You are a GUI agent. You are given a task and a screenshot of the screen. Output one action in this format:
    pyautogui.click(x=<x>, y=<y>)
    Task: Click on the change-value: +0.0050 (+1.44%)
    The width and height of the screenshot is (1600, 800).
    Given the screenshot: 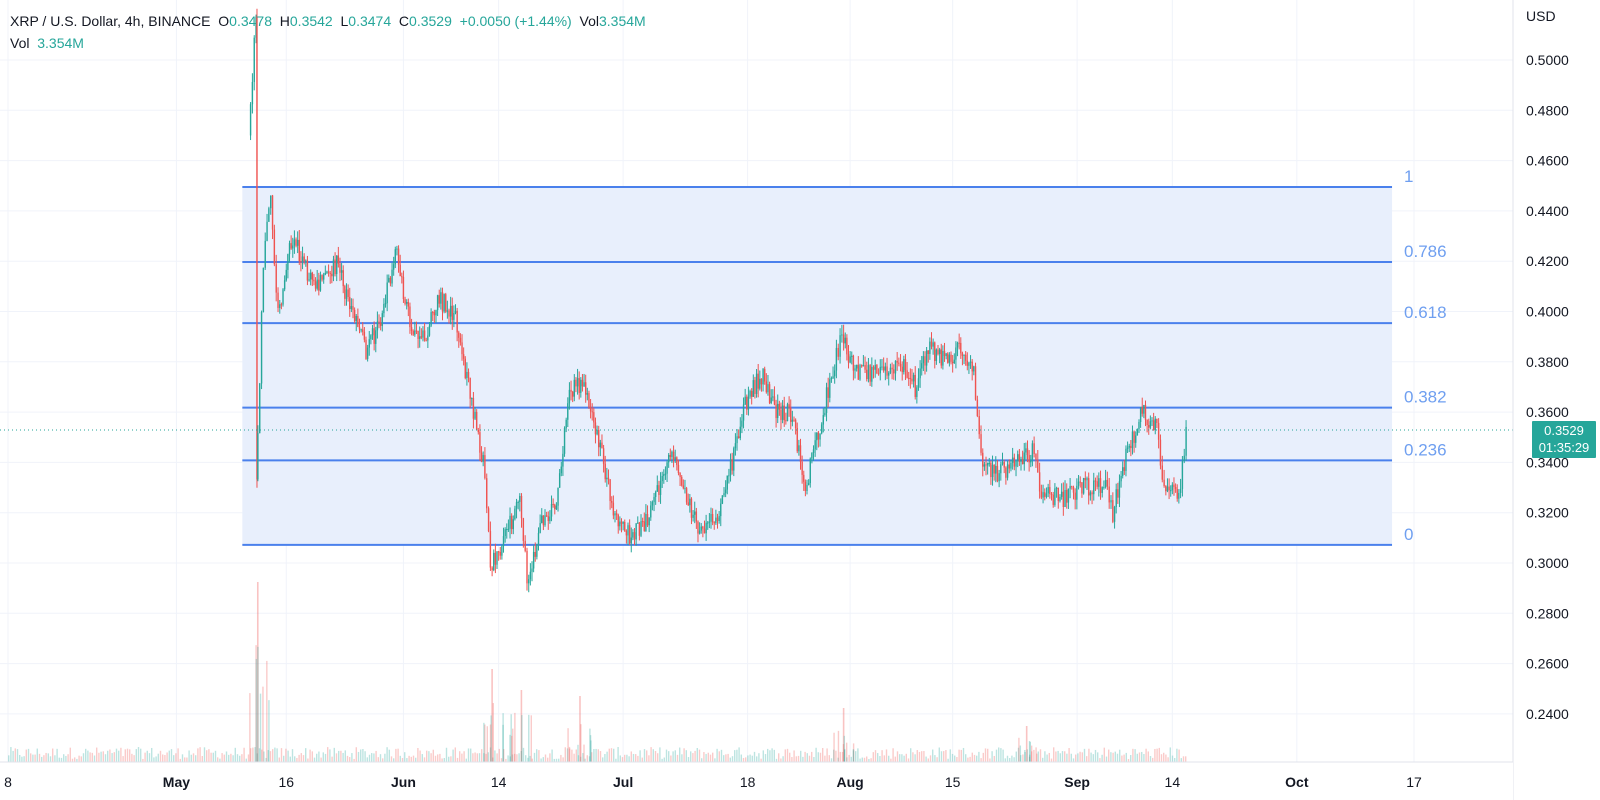 What is the action you would take?
    pyautogui.click(x=515, y=21)
    